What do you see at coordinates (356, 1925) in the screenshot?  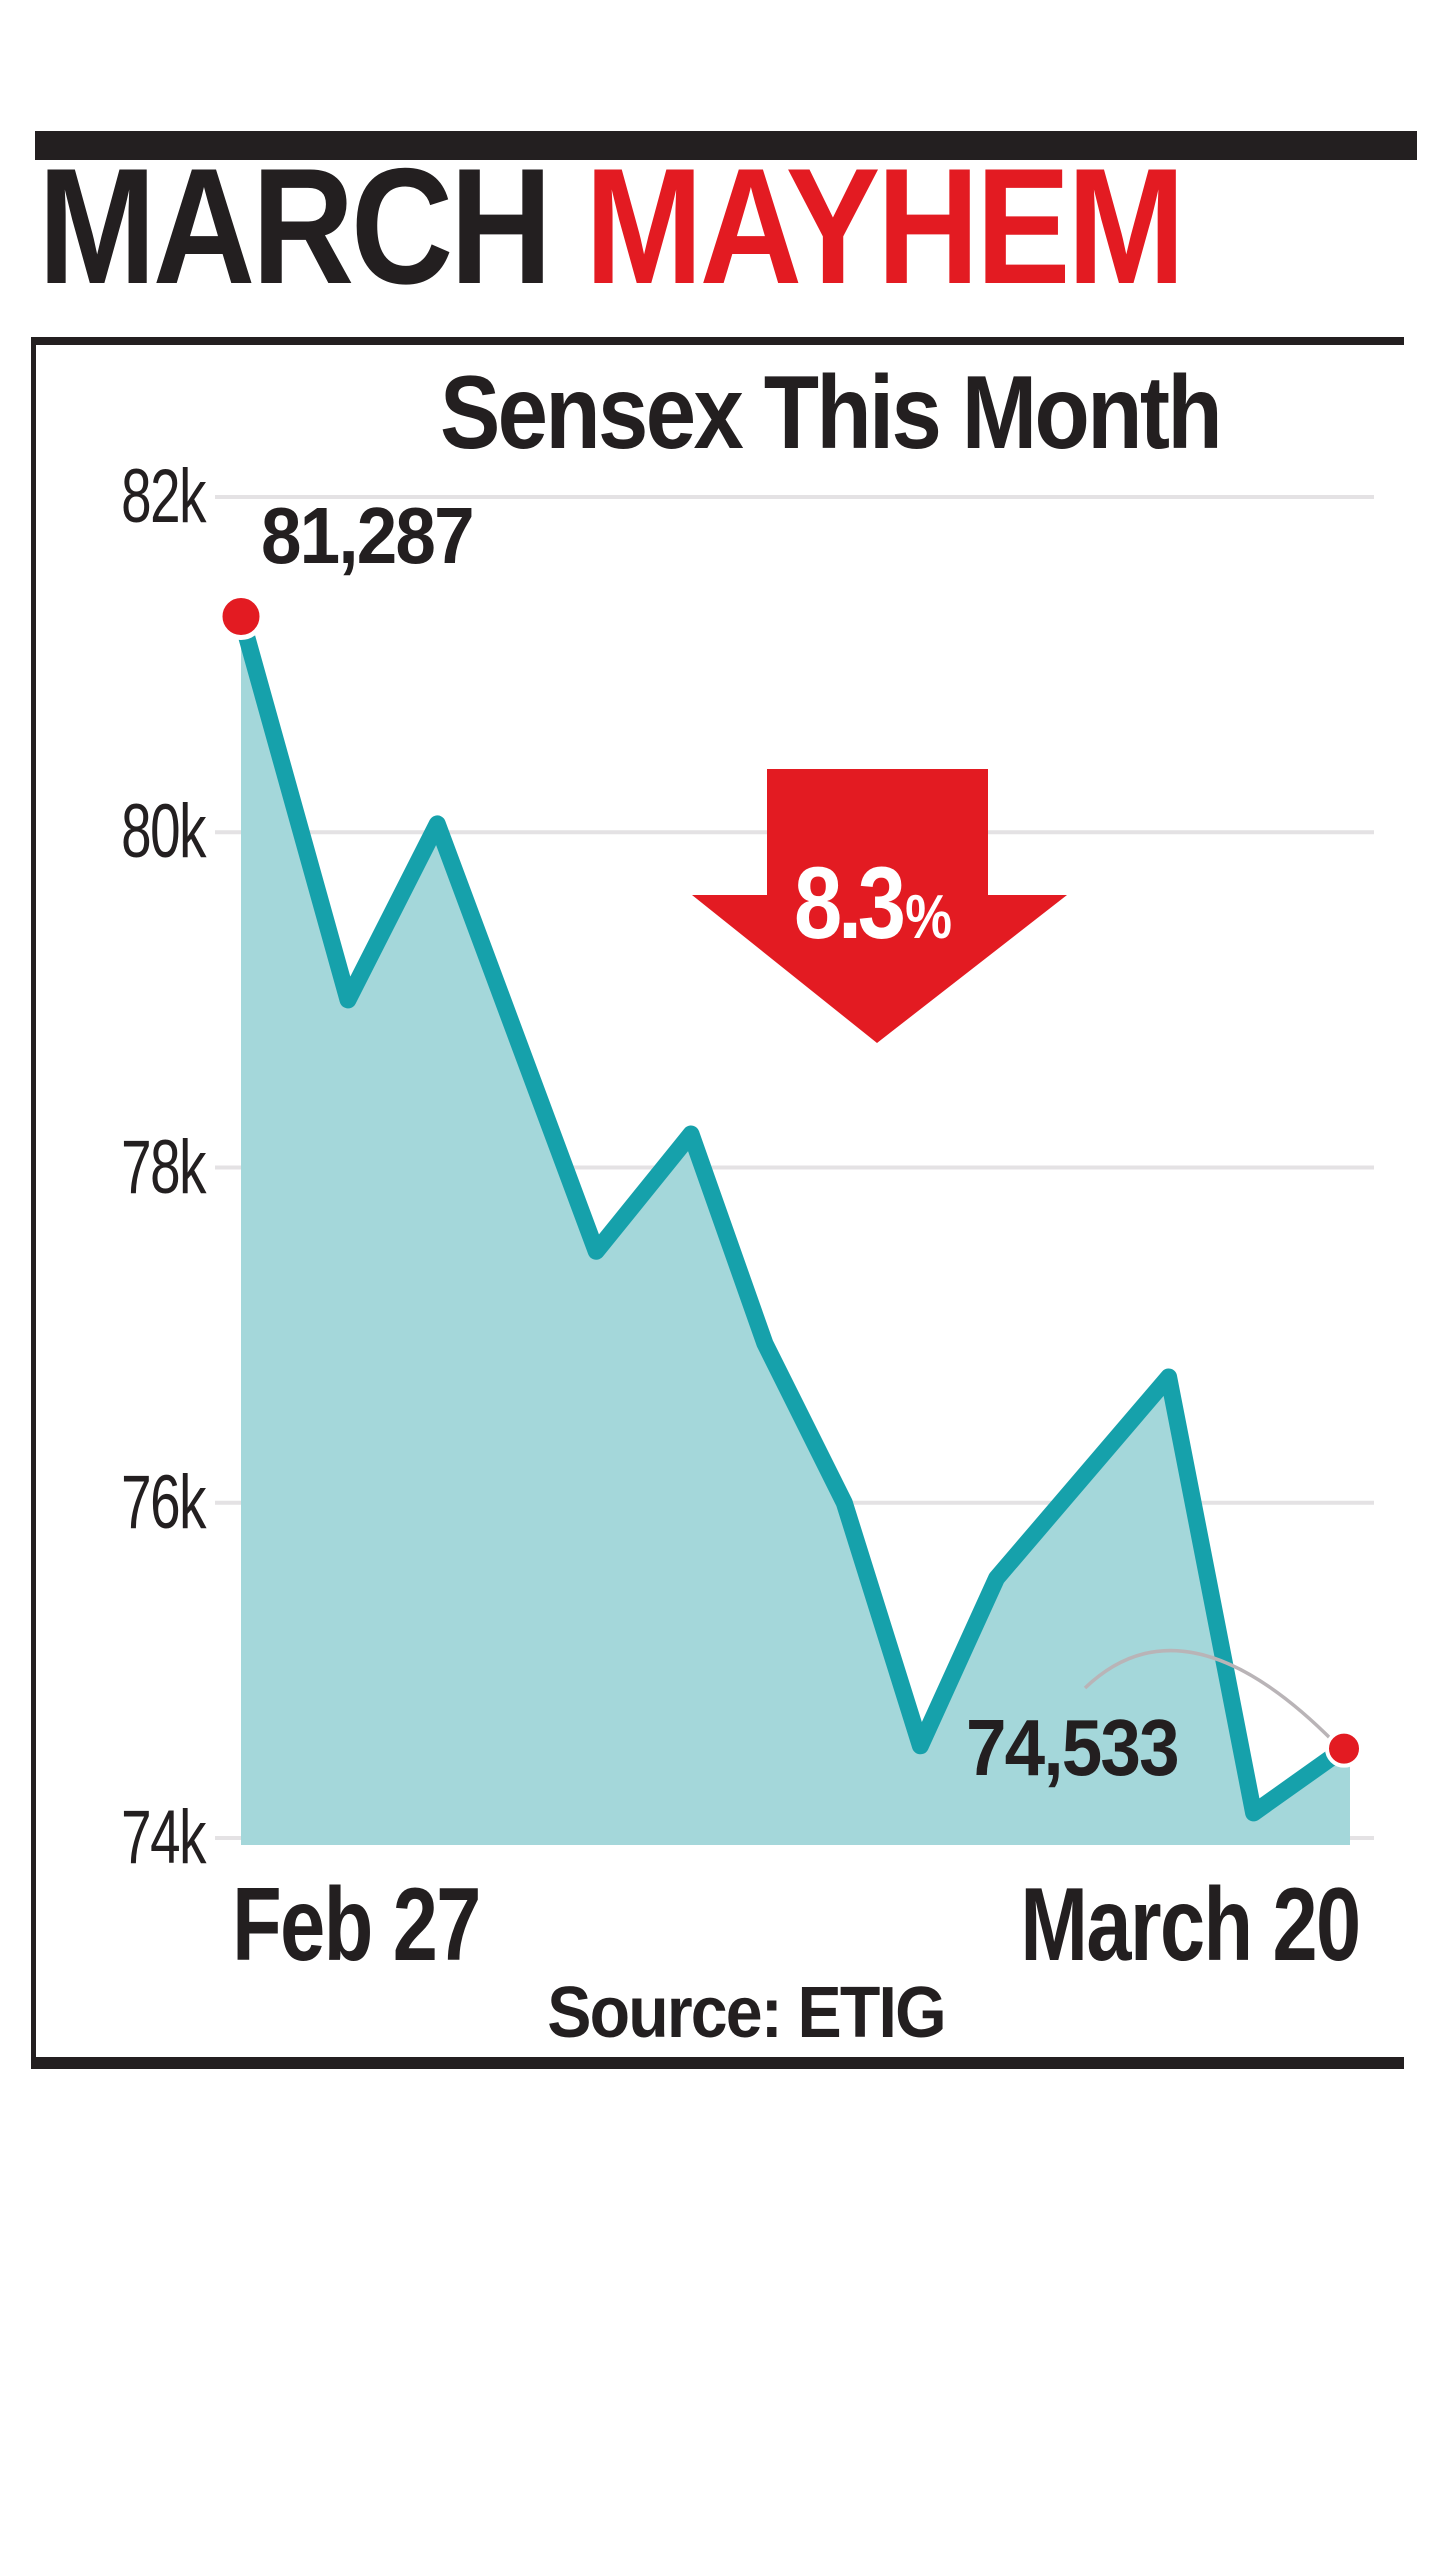 I see `x-axis-label-start: Feb 27` at bounding box center [356, 1925].